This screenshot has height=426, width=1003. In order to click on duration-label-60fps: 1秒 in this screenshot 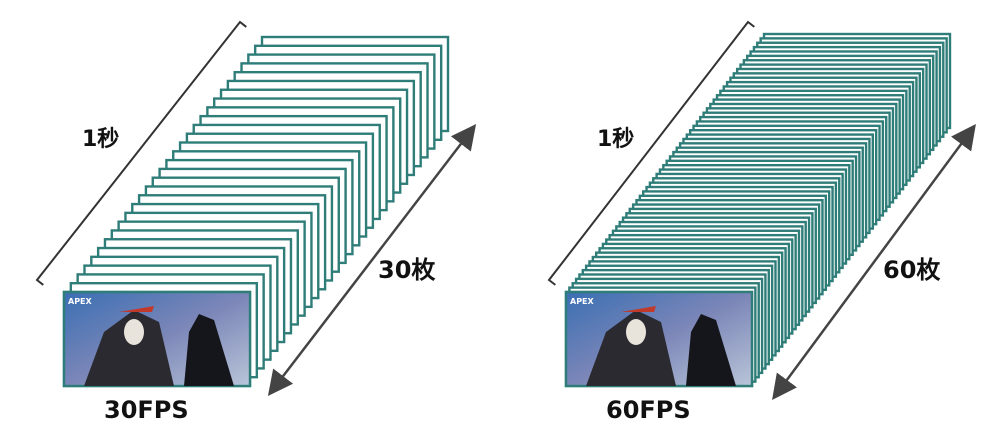, I will do `click(615, 139)`.